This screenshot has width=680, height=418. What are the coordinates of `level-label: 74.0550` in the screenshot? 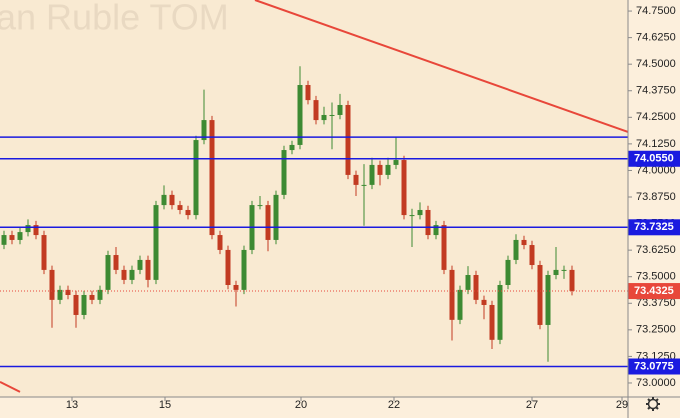 It's located at (654, 159).